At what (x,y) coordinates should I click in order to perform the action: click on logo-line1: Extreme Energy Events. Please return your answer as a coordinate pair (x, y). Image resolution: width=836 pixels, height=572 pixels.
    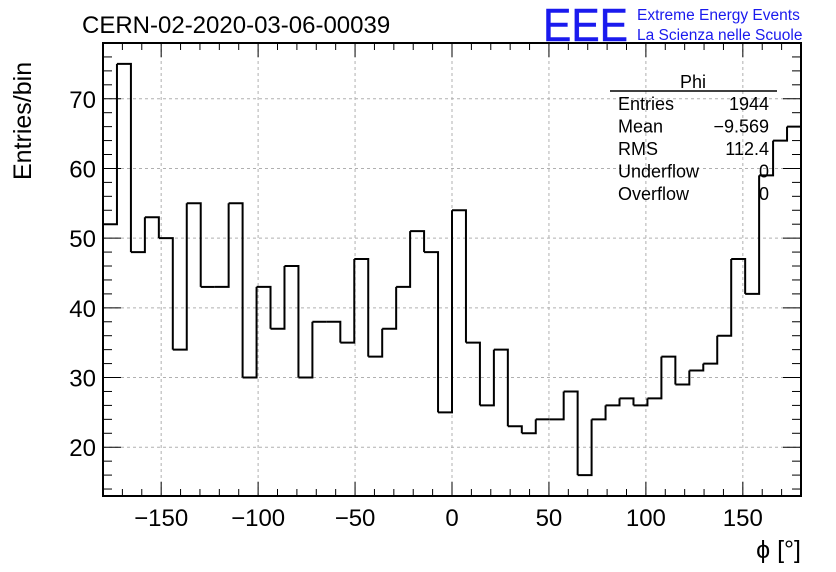
    Looking at the image, I should click on (718, 15).